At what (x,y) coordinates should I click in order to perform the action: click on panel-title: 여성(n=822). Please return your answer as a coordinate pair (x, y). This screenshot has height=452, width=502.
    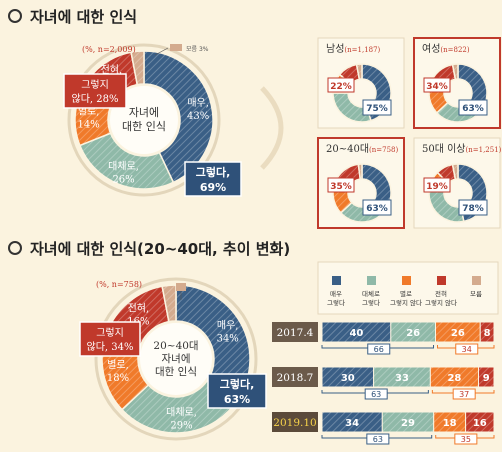
    Looking at the image, I should click on (446, 49).